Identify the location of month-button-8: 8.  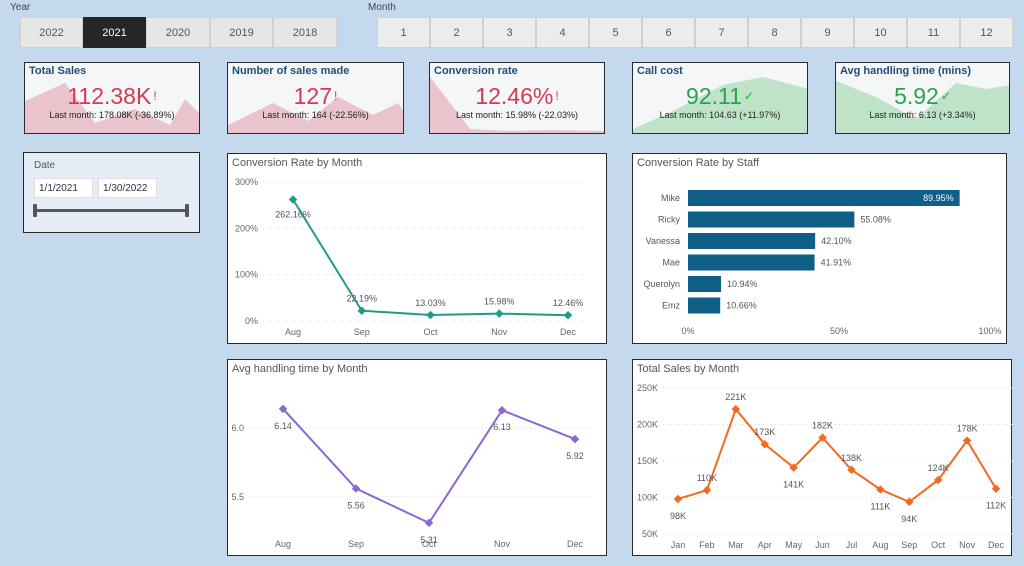
(774, 32).